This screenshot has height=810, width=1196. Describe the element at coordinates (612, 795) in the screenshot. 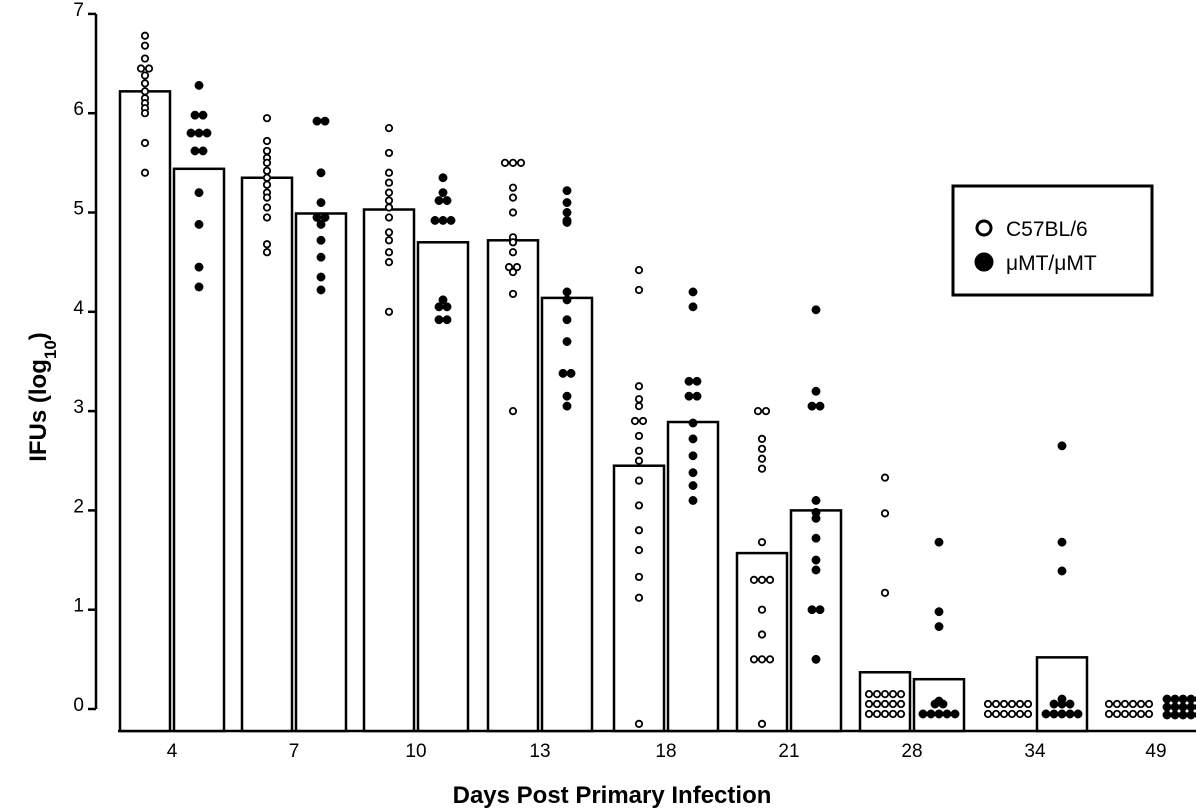

I see `x-axis-label: Days Post Primary Infection` at that location.